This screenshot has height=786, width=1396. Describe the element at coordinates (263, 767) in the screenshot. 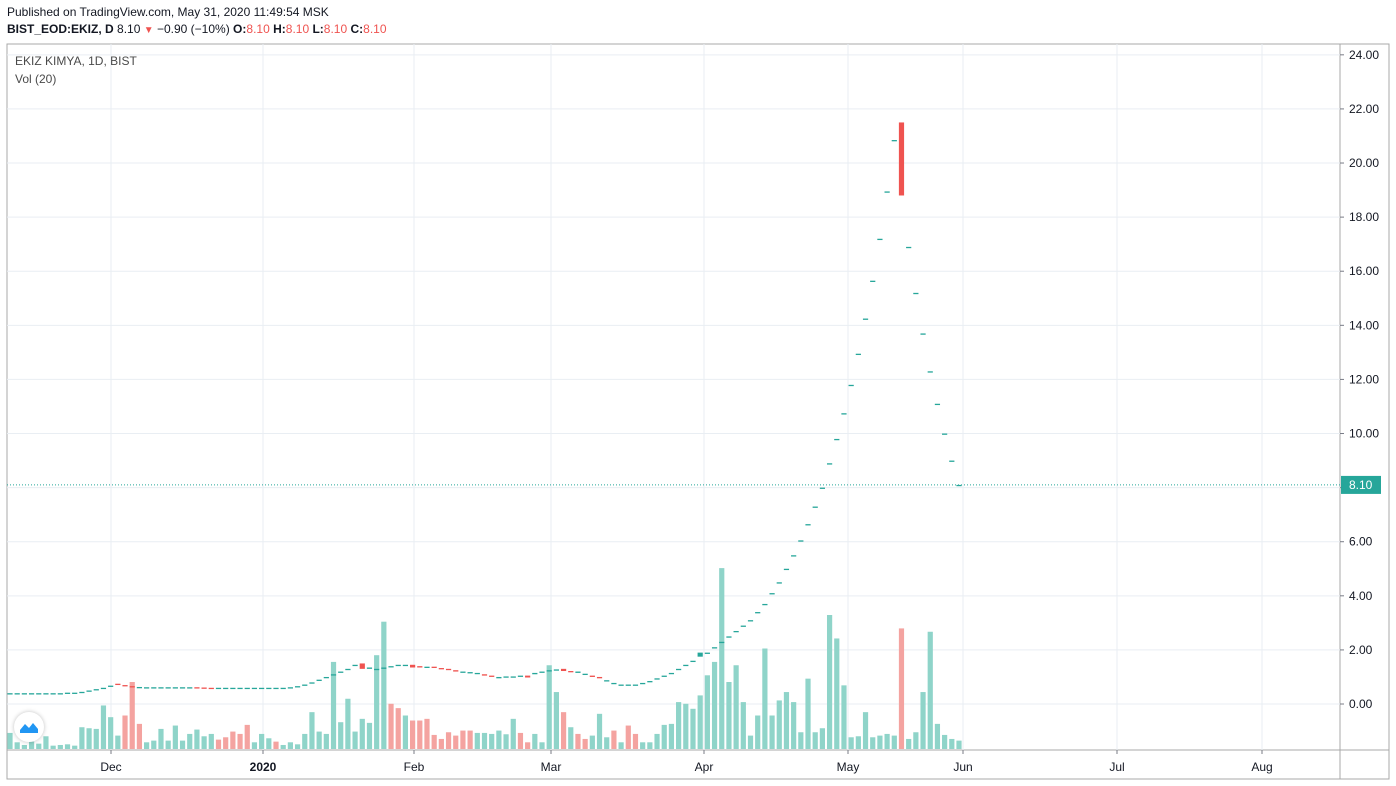

I see `time-tick-label: 2020` at that location.